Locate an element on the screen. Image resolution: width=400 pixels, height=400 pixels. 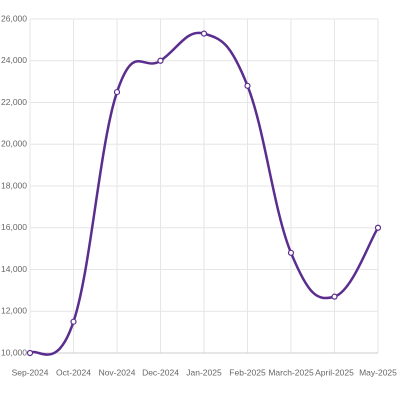
x-tick-label: Dec-2024 is located at coordinates (160, 372).